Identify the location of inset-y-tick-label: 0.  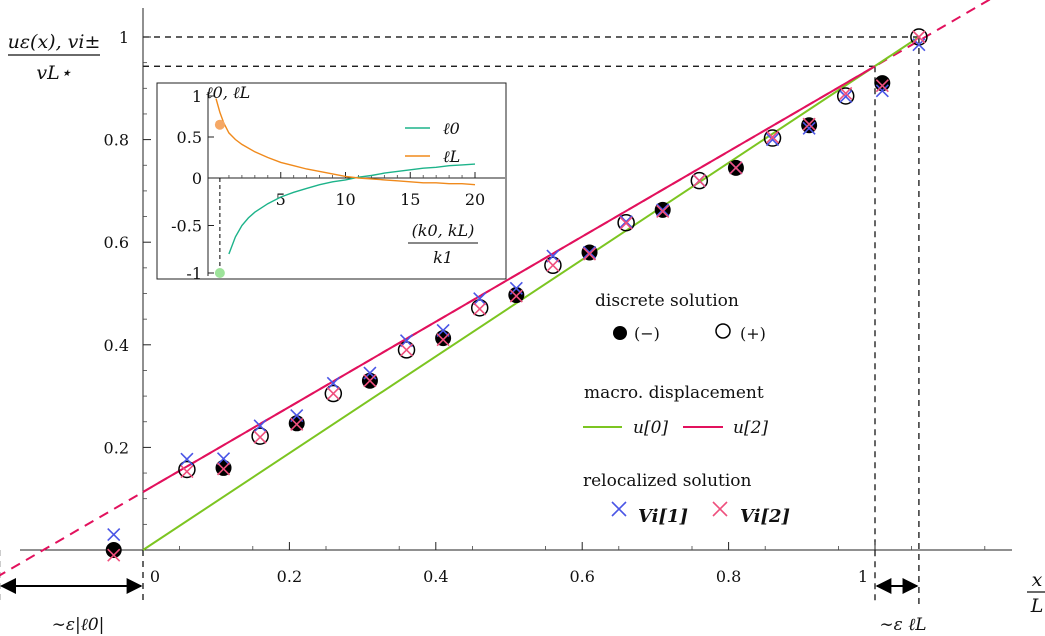
(197, 178).